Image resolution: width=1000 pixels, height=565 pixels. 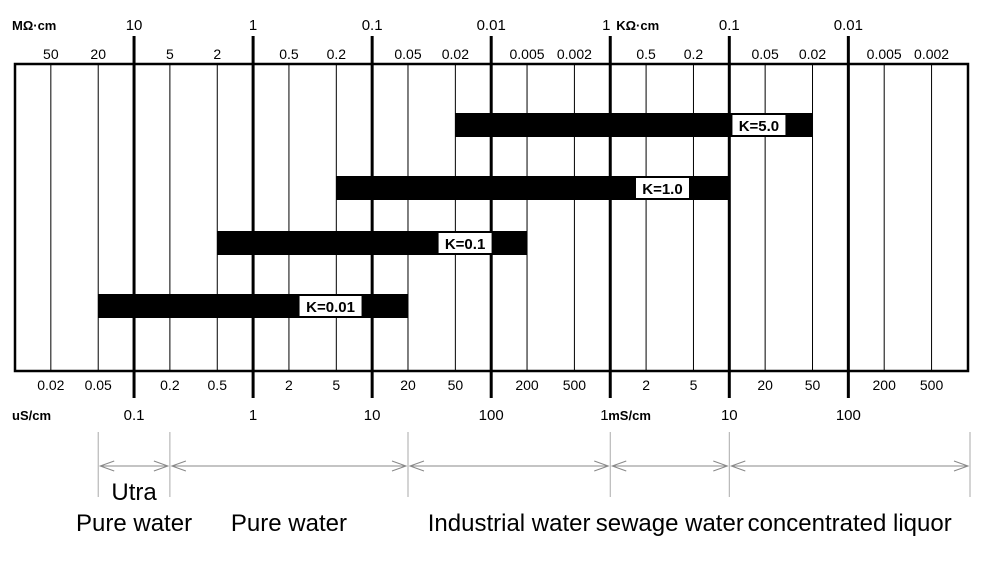 What do you see at coordinates (34, 25) in the screenshot?
I see `resistivity-unit-label: MΩ·cm` at bounding box center [34, 25].